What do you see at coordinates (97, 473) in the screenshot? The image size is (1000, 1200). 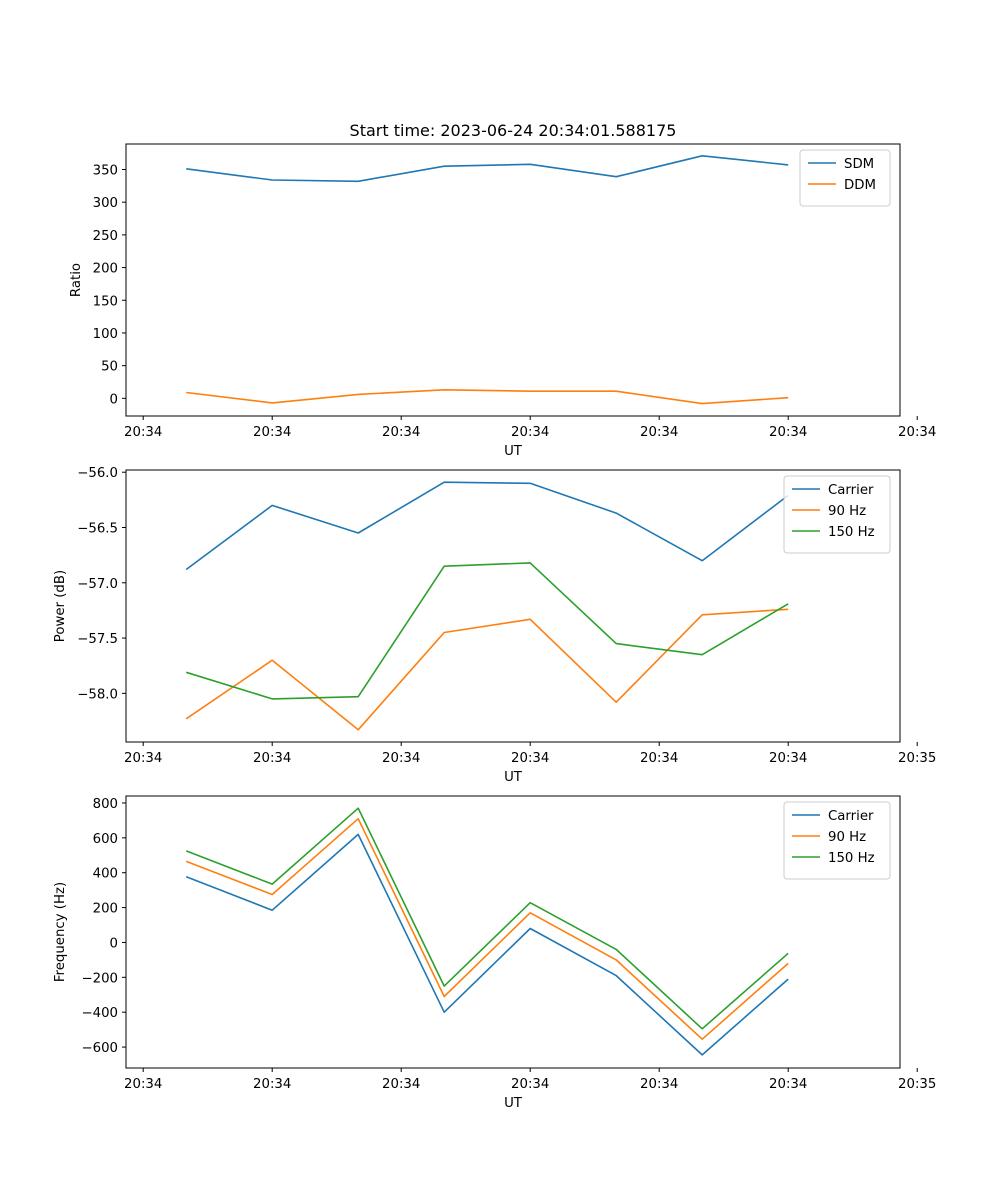 I see `y-tick-label: −56.0` at bounding box center [97, 473].